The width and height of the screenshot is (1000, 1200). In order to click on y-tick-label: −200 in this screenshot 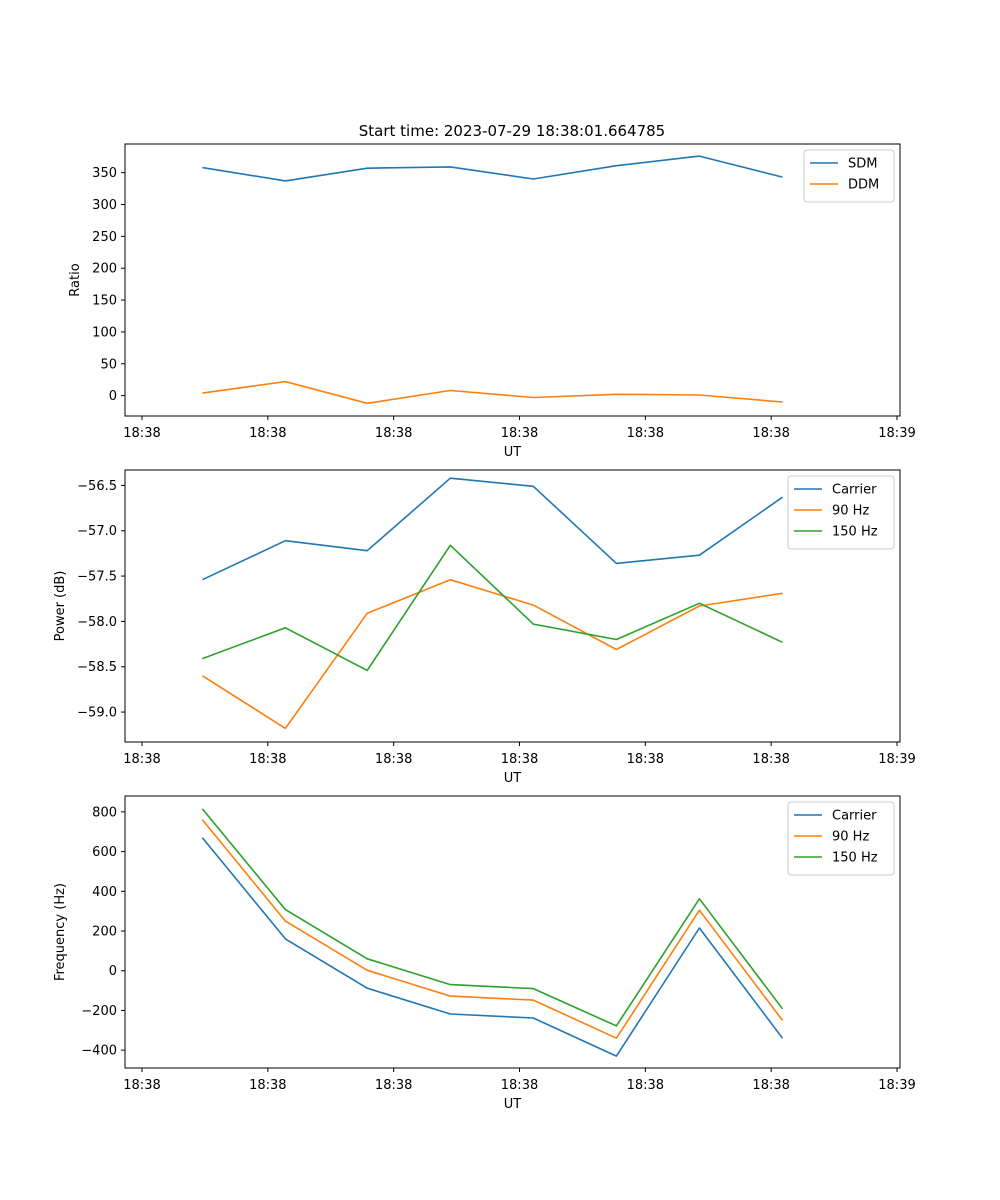, I will do `click(99, 1011)`.